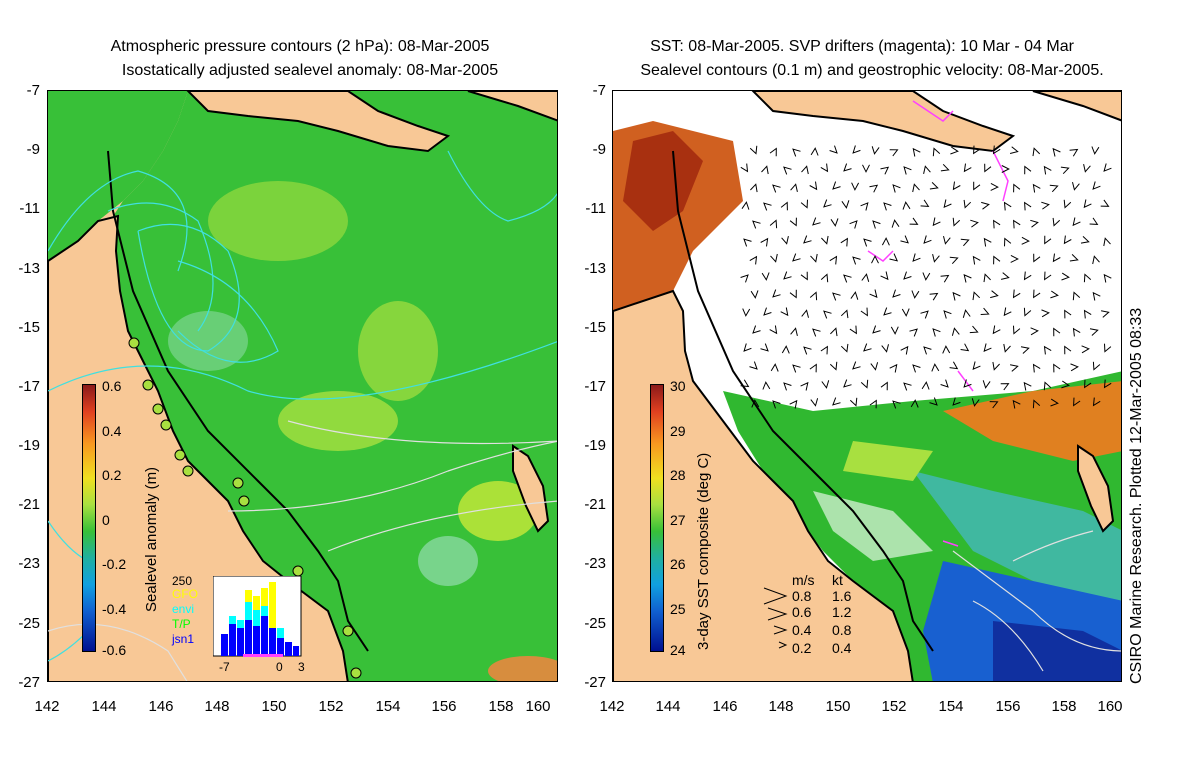  I want to click on sst-cbar-tick-0: 30, so click(678, 386).